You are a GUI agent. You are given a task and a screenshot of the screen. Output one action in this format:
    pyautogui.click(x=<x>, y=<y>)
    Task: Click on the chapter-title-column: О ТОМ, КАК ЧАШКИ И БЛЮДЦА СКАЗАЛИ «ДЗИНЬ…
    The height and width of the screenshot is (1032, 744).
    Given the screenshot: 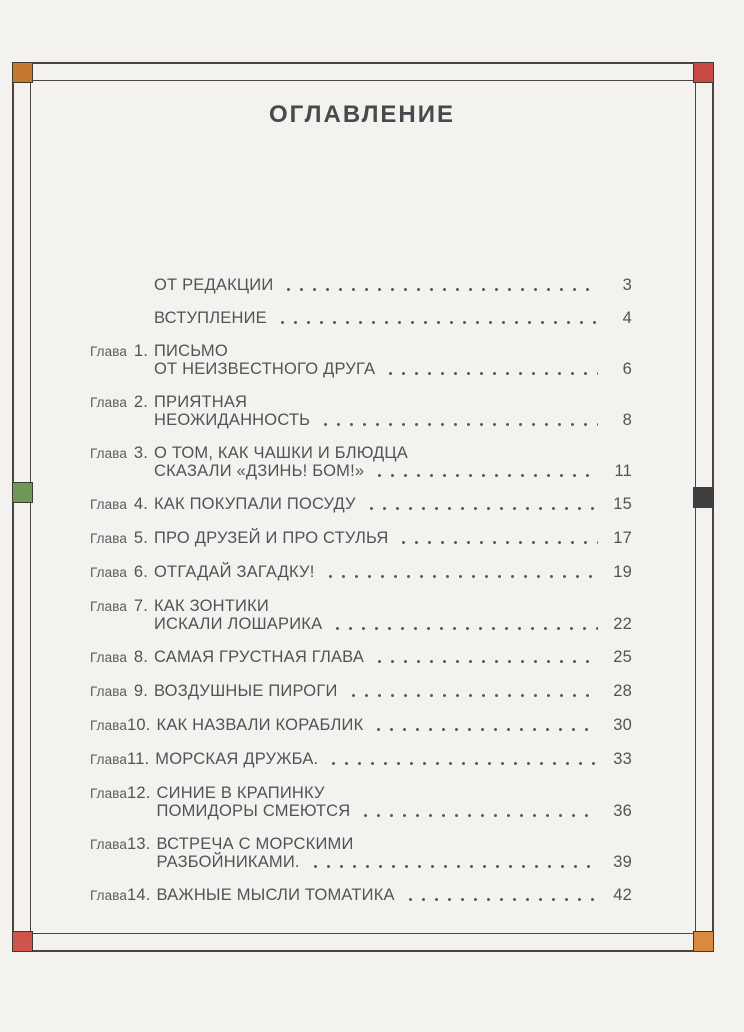 What is the action you would take?
    pyautogui.click(x=393, y=462)
    